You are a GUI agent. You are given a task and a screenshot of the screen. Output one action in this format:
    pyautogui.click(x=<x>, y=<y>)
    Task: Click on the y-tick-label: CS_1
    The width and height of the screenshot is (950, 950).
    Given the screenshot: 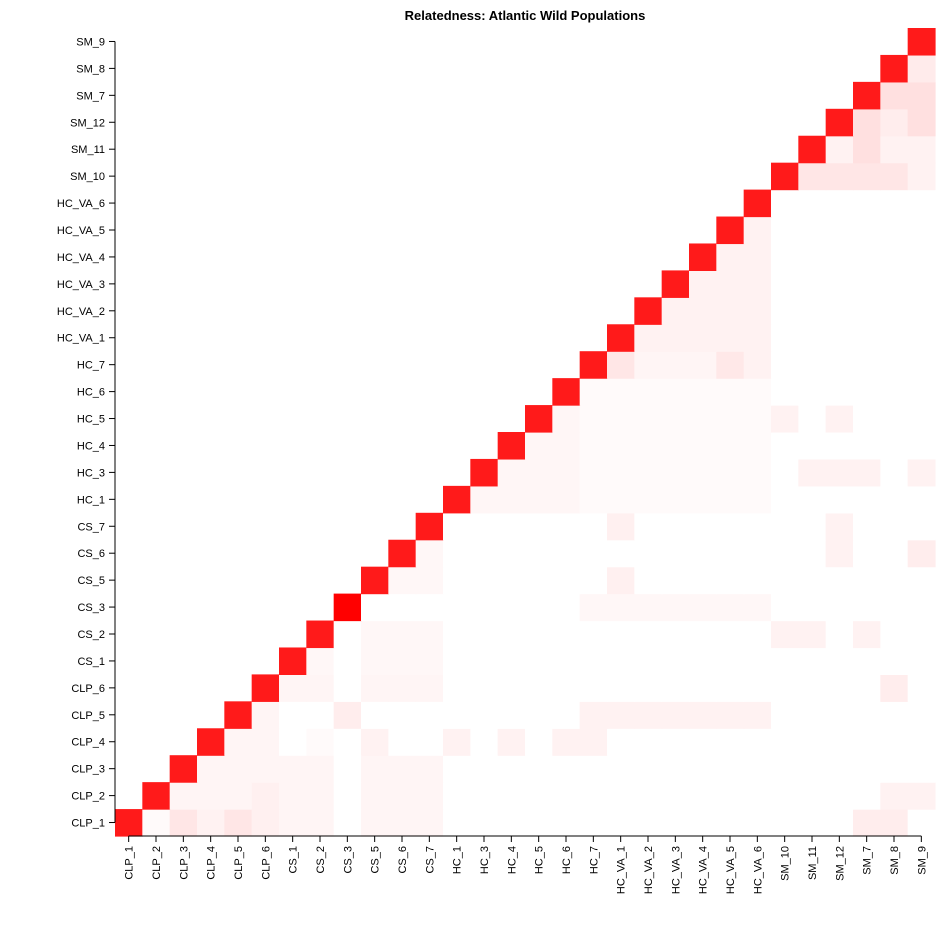 What is the action you would take?
    pyautogui.click(x=91, y=662)
    